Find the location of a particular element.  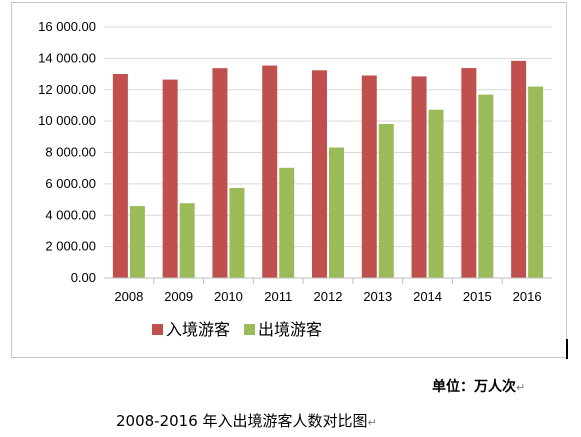

y-tick-label: 2 000.00 is located at coordinates (70, 246).